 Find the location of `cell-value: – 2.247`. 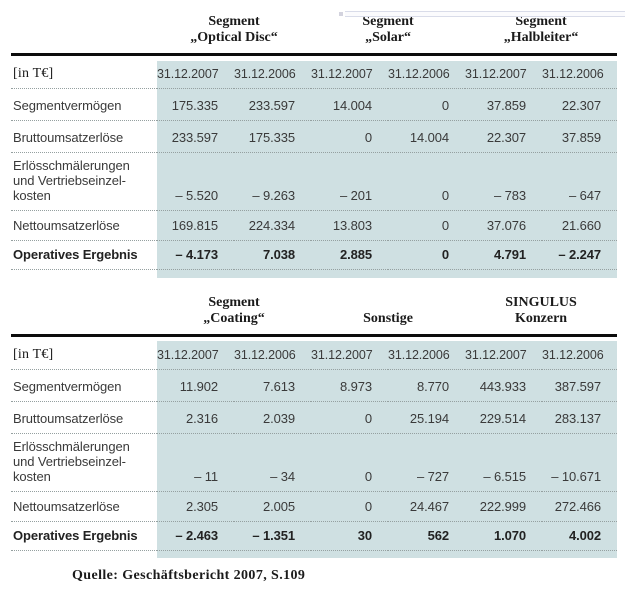

cell-value: – 2.247 is located at coordinates (580, 255).